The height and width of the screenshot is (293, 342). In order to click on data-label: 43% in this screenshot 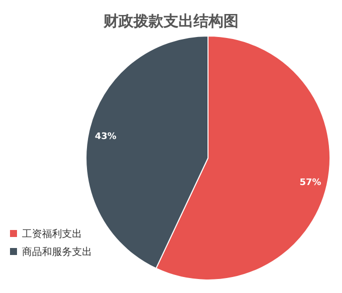, I will do `click(105, 137)`.